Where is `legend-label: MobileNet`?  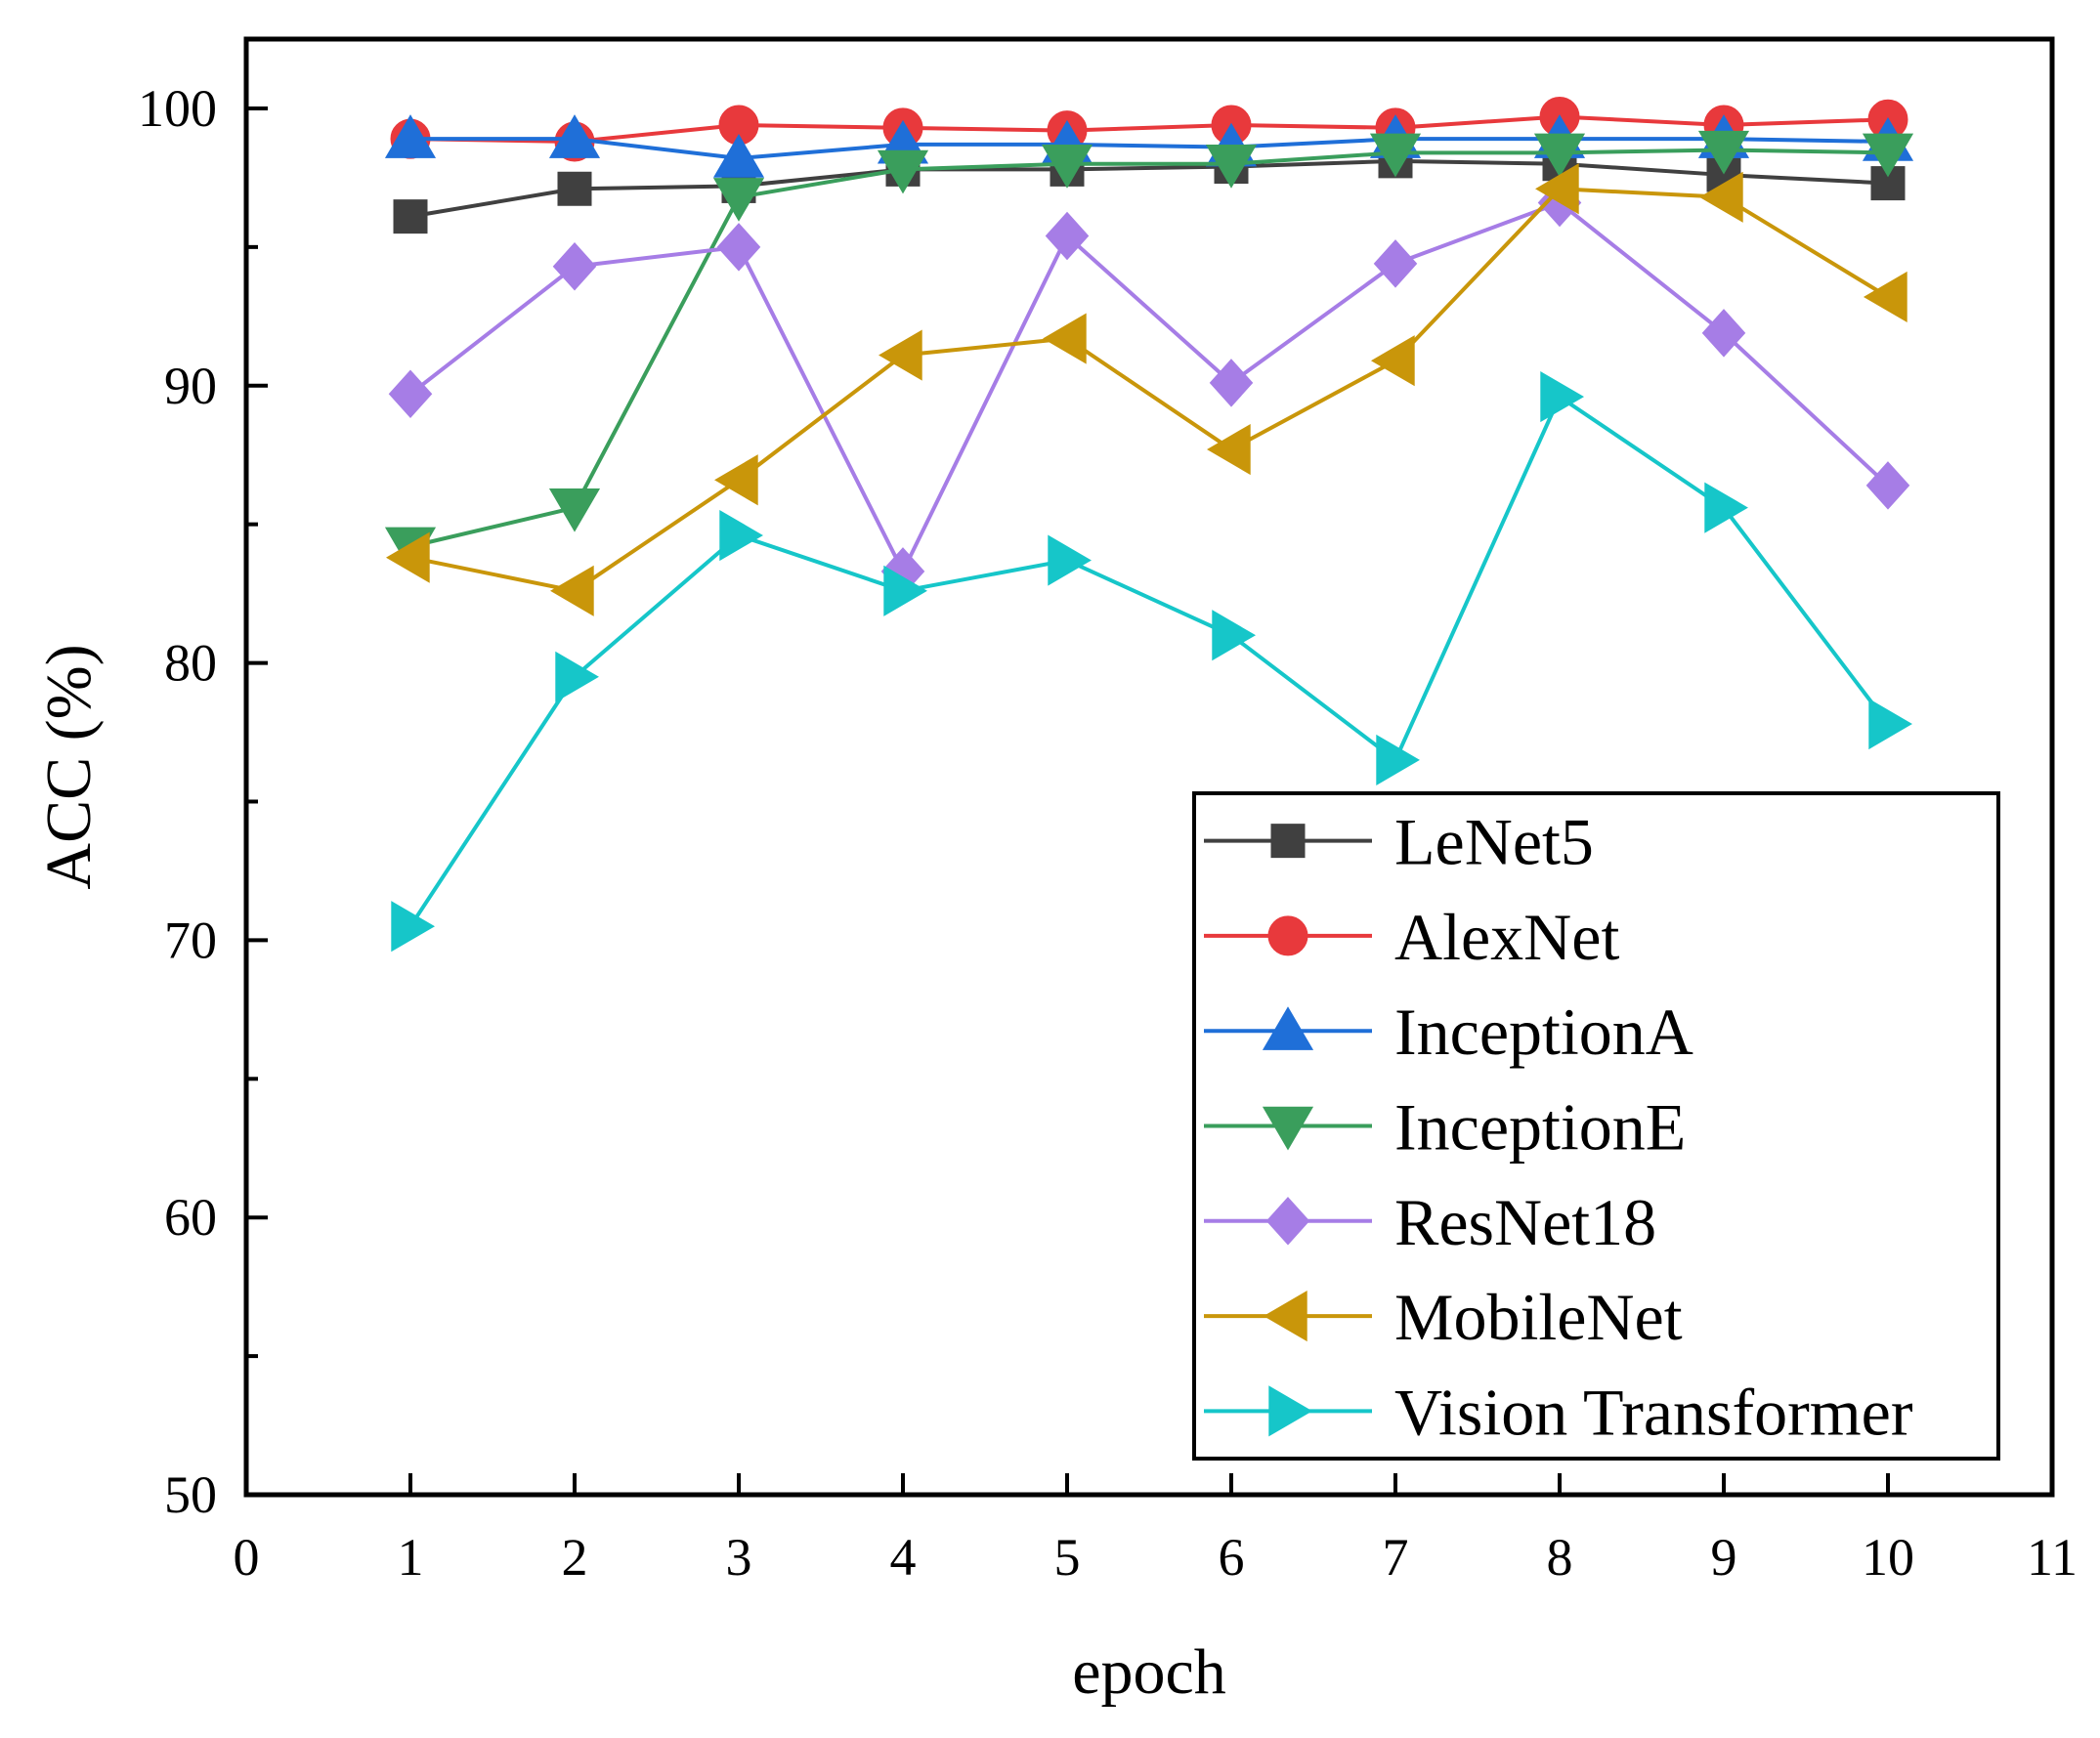
legend-label: MobileNet is located at coordinates (1539, 1317).